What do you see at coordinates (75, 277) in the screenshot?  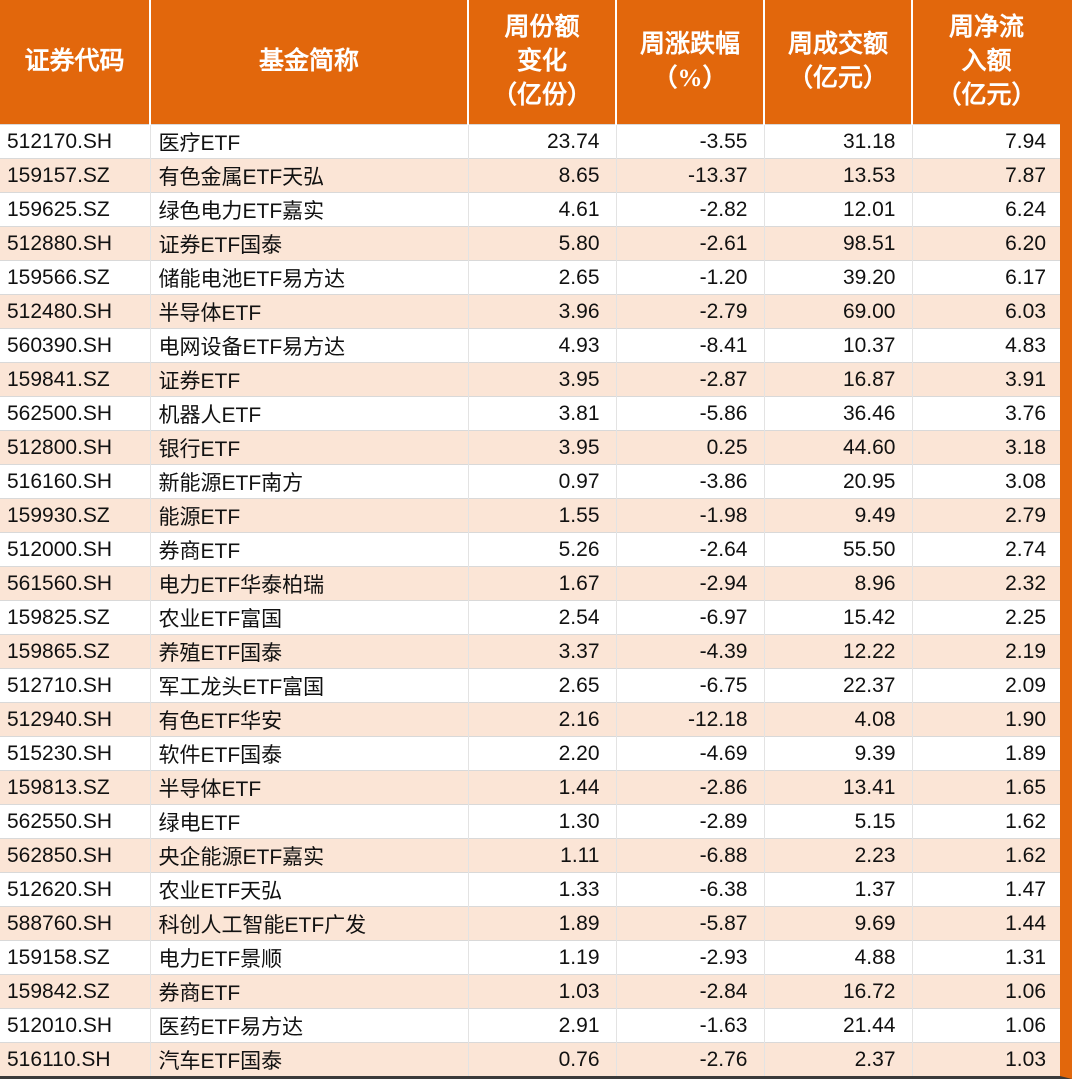 I see `cell-code: 159566.SZ` at bounding box center [75, 277].